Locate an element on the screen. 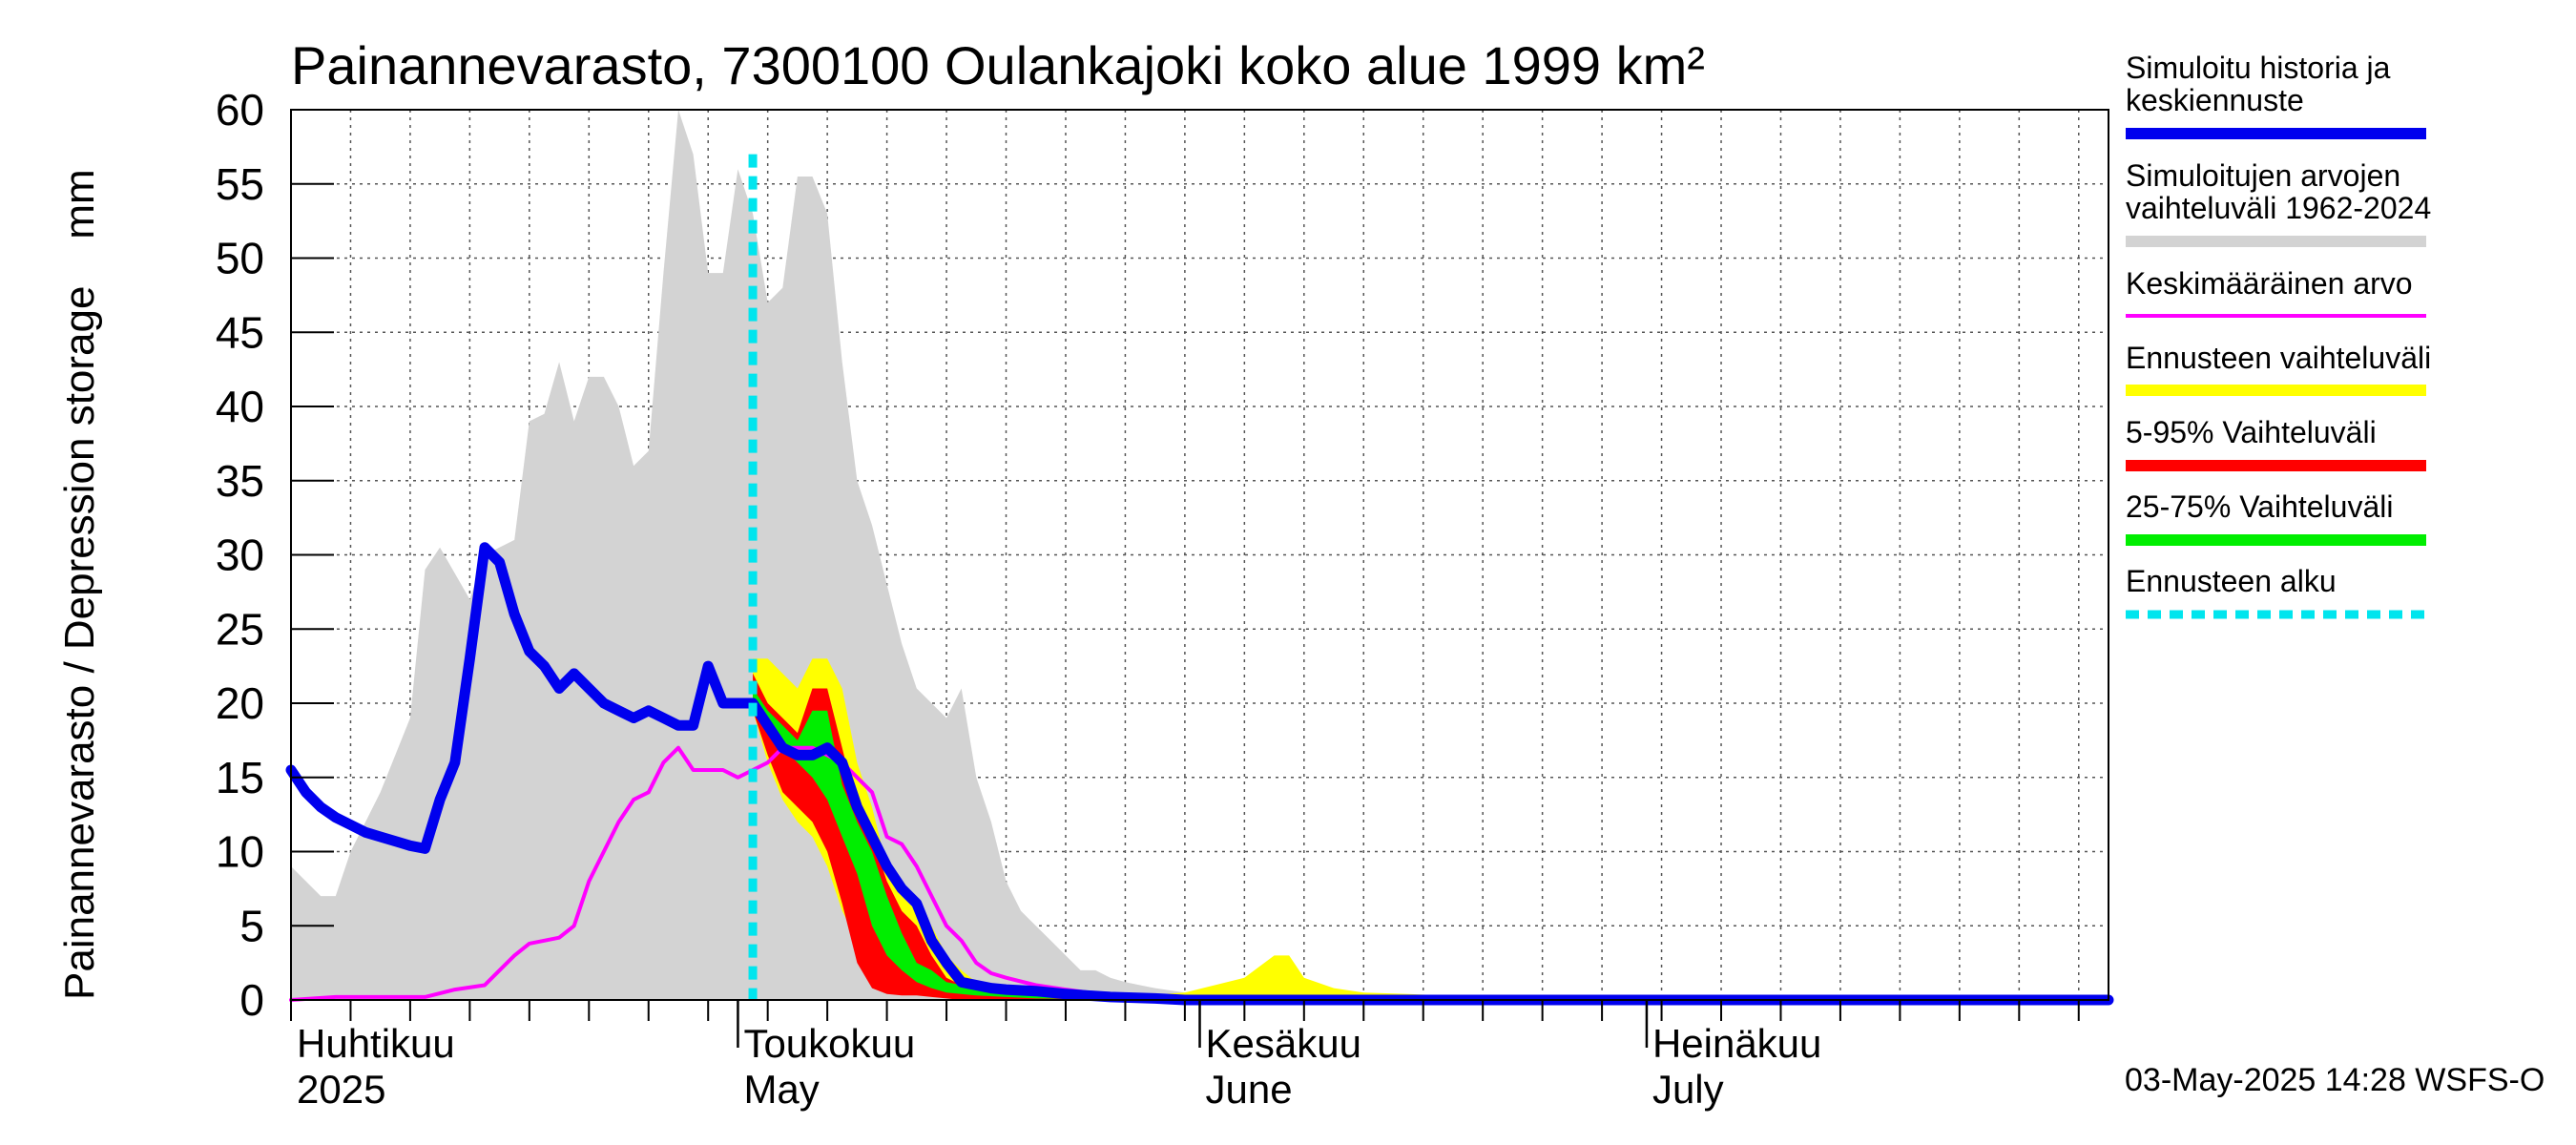  month-label-fi-2: Kesäkuu is located at coordinates (1283, 1043).